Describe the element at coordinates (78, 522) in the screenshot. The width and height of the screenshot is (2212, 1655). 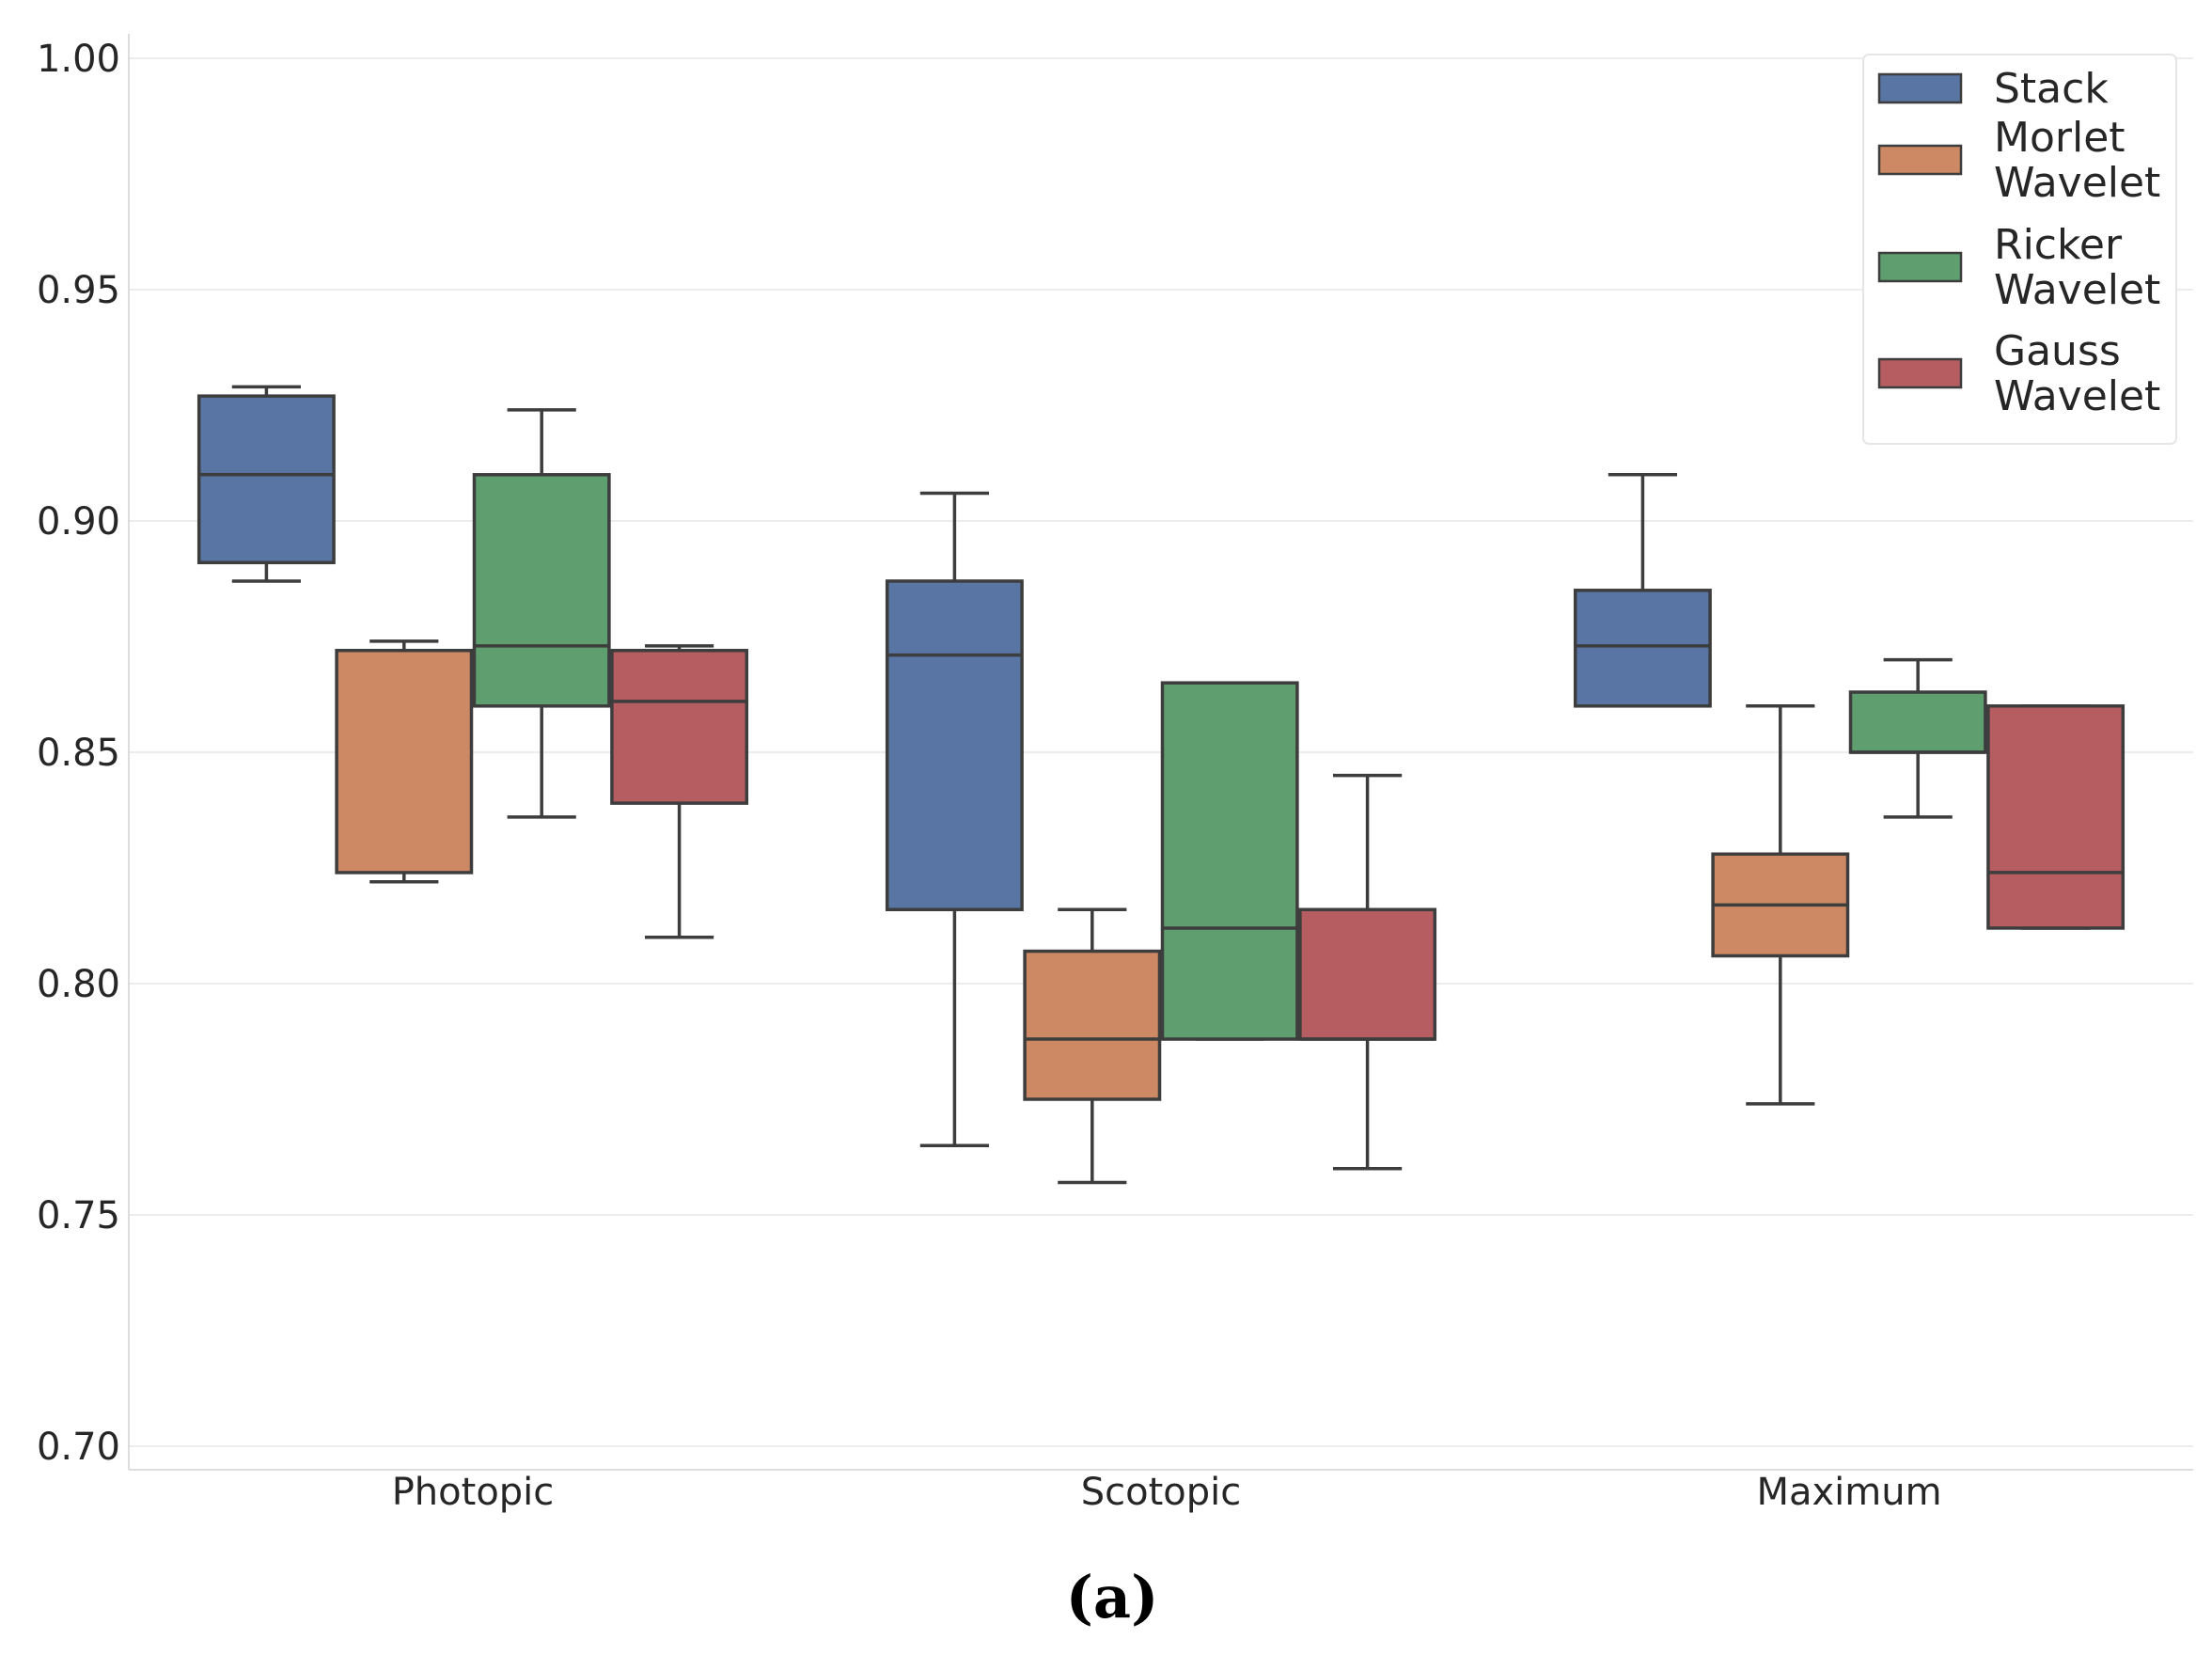
I see `y-tick-label: 0.90` at that location.